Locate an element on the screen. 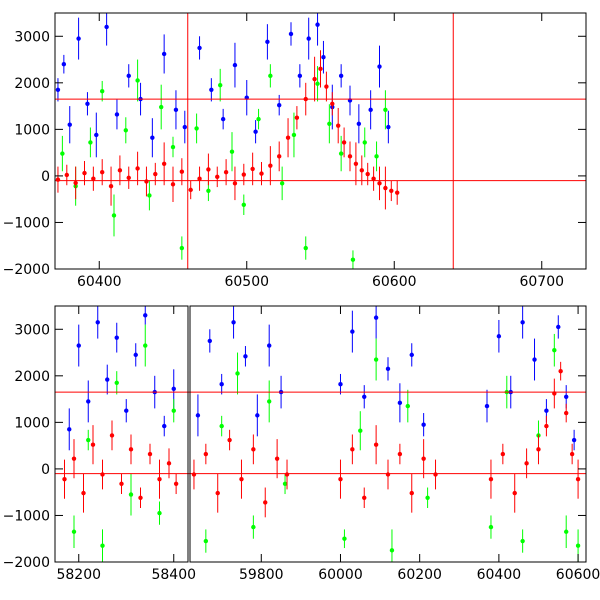 Image resolution: width=600 pixels, height=600 pixels. x-tick-label: 60000 is located at coordinates (340, 575).